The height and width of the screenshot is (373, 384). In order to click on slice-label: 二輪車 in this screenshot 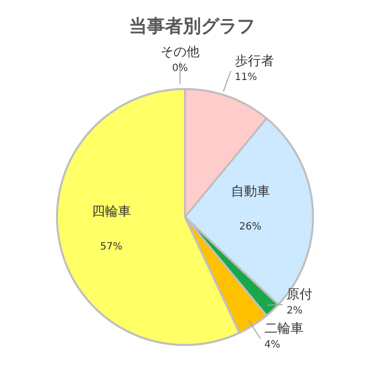, I will do `click(284, 329)`.